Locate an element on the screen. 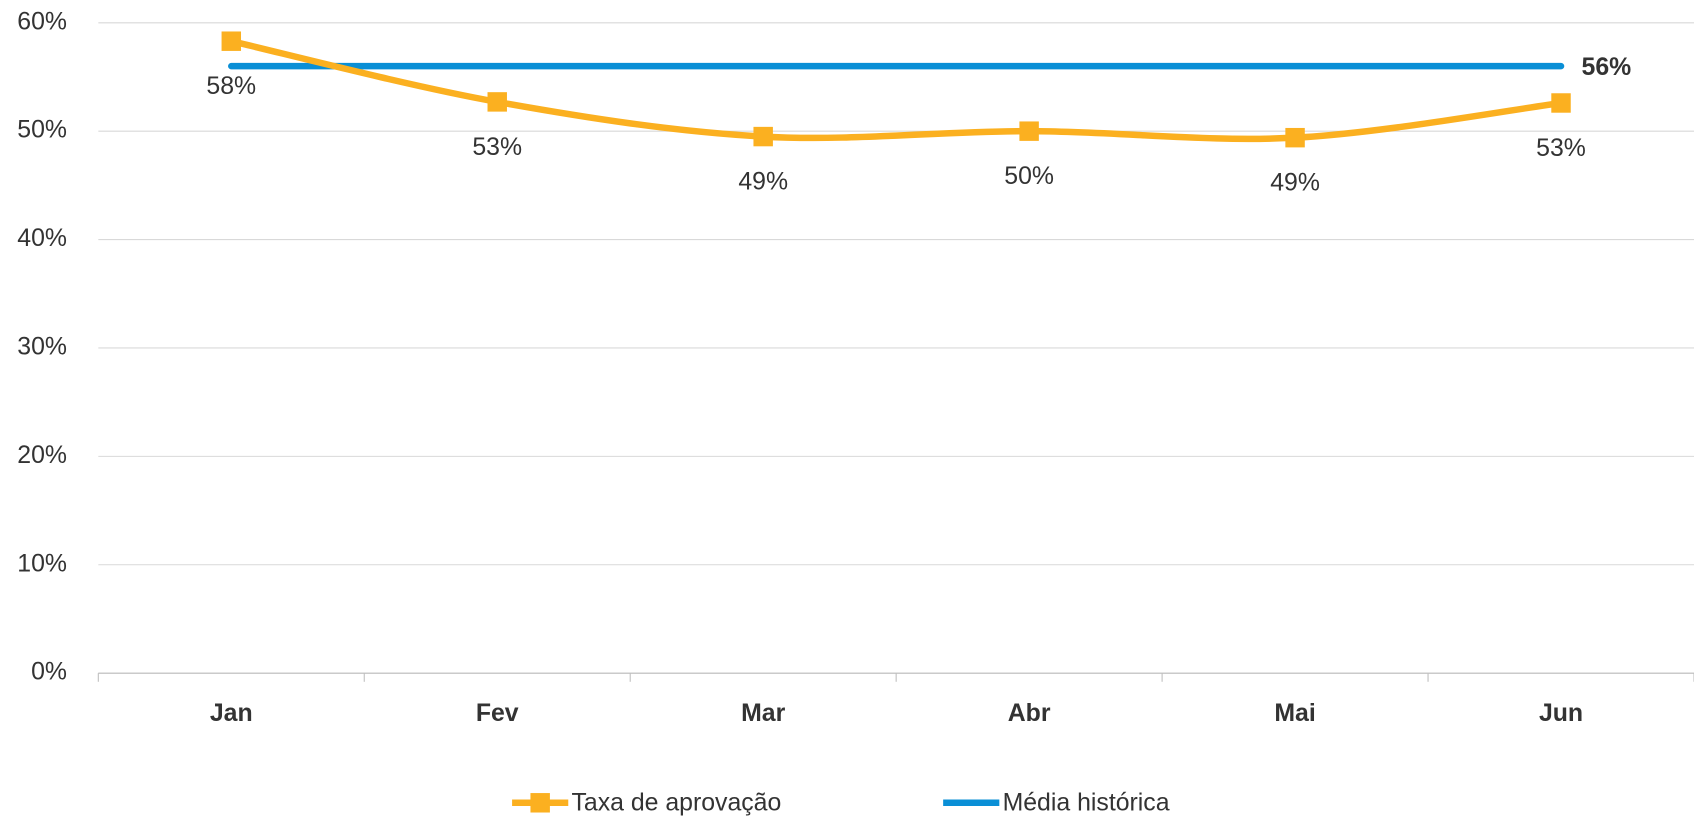  y-tick-label: 0% is located at coordinates (49, 672).